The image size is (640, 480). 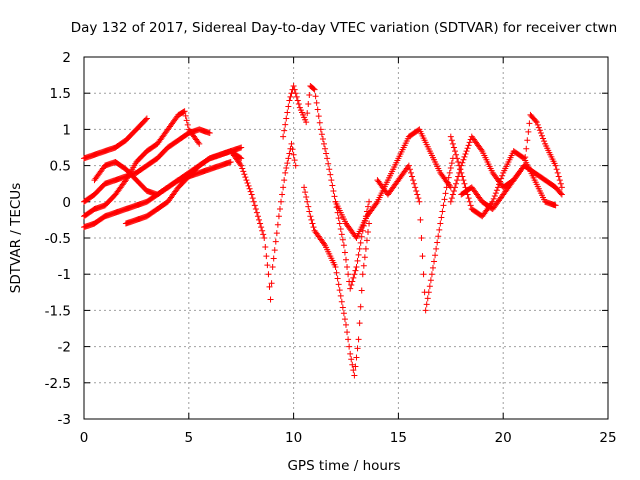 What do you see at coordinates (58, 239) in the screenshot?
I see `y-tick-labels: -3 -2.5 -2 -1.5 -1 -0.5 0 0.5 1 1.5 2` at bounding box center [58, 239].